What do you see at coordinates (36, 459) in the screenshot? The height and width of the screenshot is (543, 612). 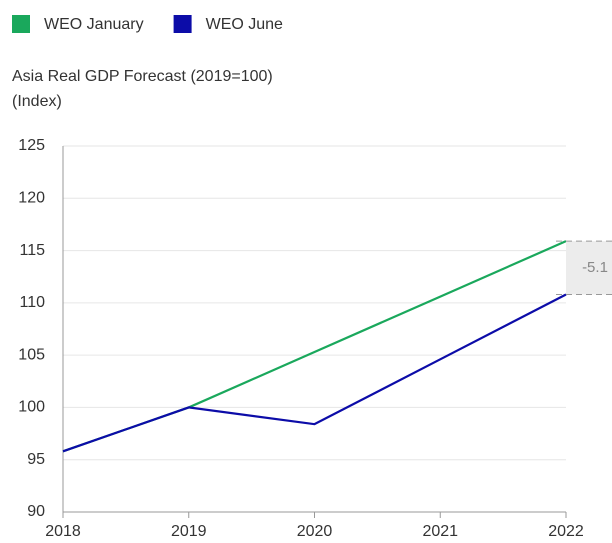 I see `y-tick-label: 95` at bounding box center [36, 459].